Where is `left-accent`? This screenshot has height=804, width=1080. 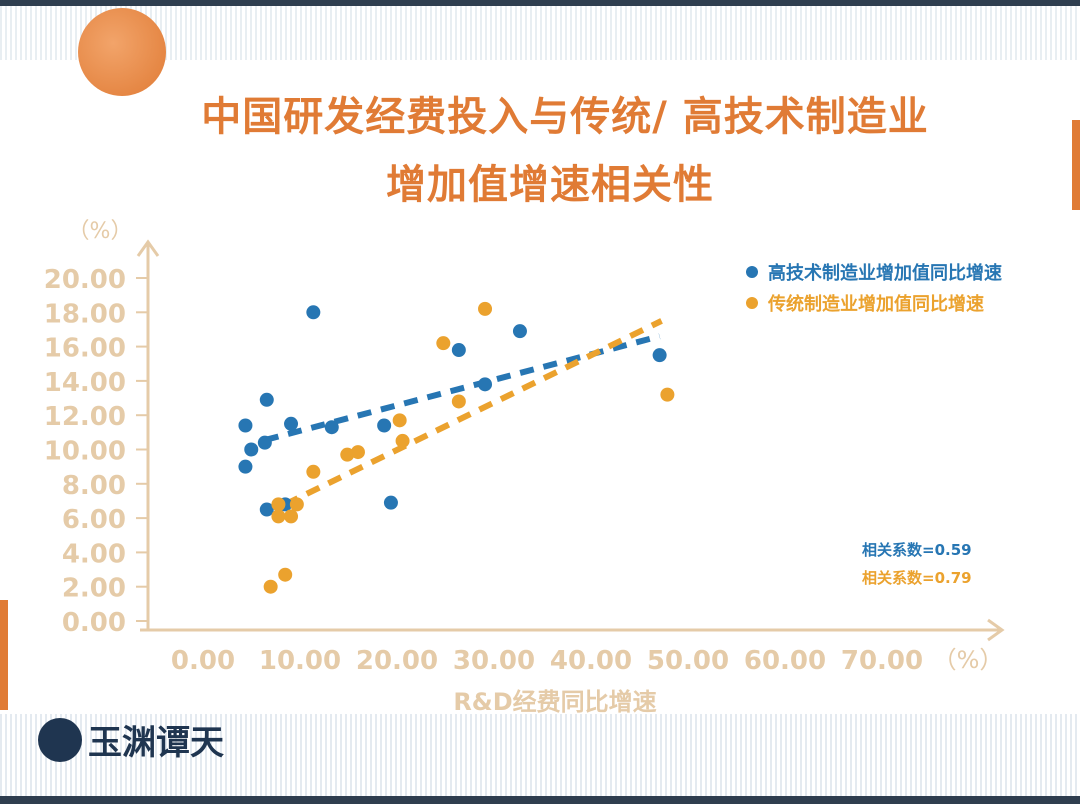 left-accent is located at coordinates (4, 655).